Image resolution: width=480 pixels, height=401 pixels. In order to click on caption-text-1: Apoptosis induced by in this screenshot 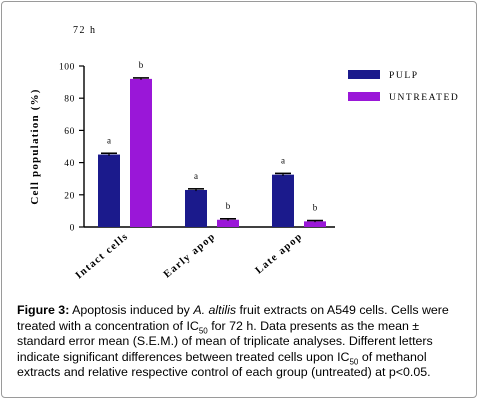, I will do `click(131, 310)`.